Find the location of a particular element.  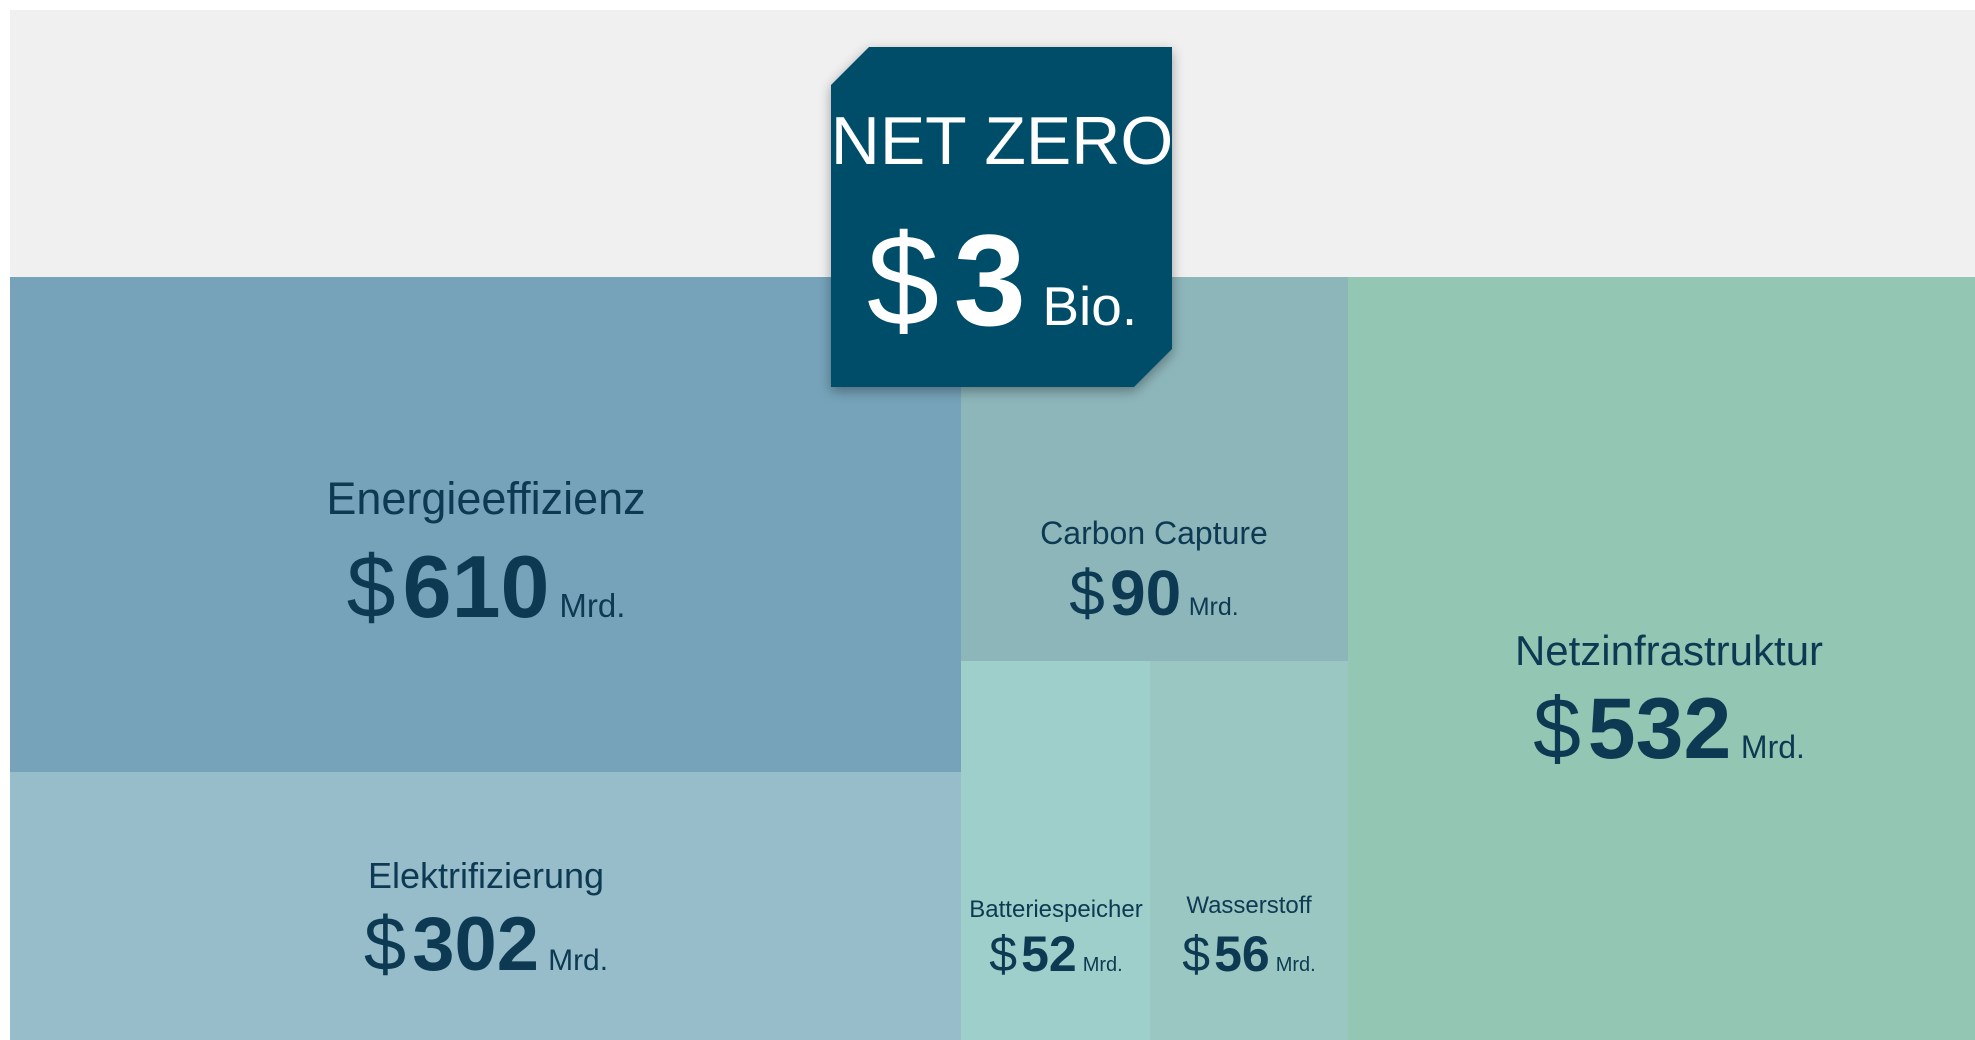

value: 52 is located at coordinates (1049, 954).